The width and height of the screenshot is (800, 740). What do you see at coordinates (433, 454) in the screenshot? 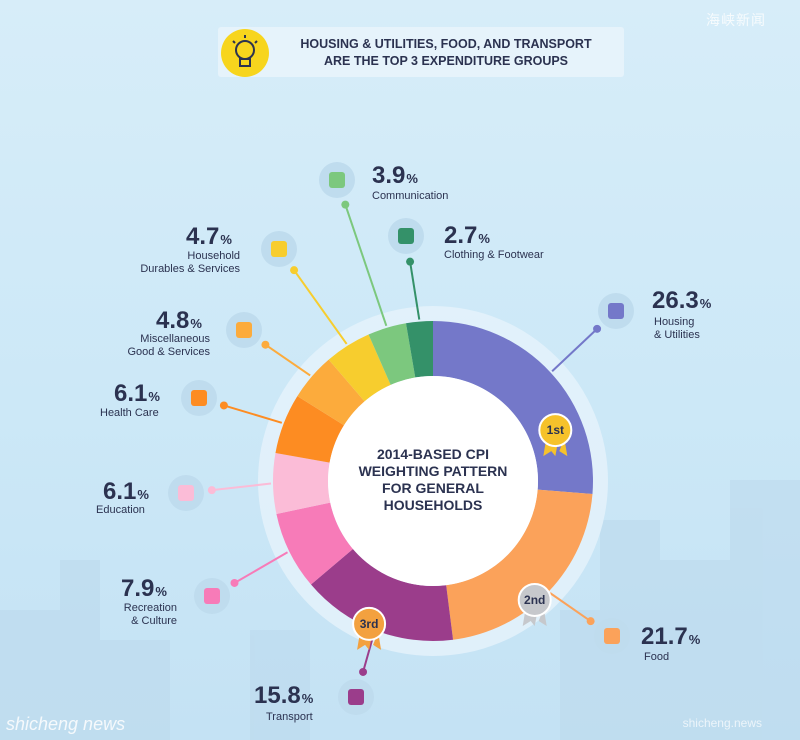
I see `center-line-1: 2014-BASED CPI` at bounding box center [433, 454].